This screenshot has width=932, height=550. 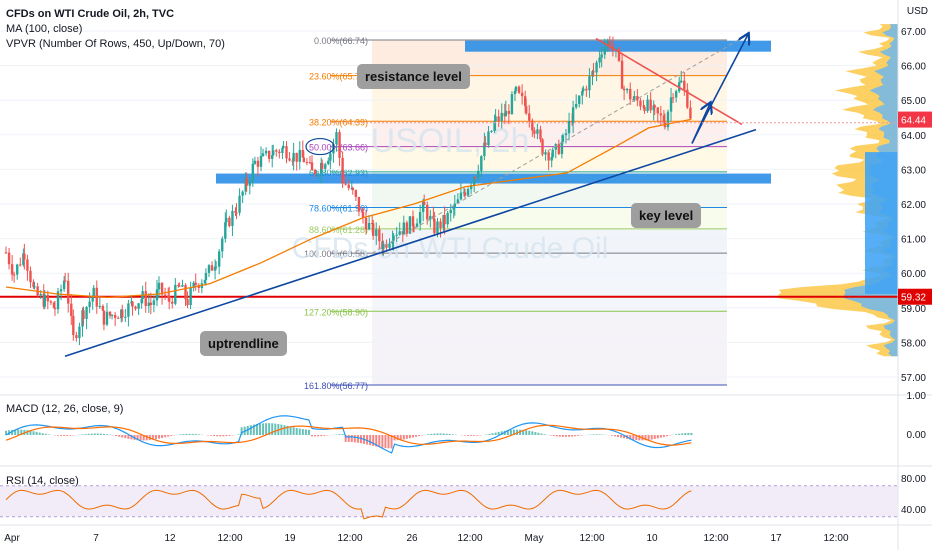 I want to click on level-badge, so click(x=915, y=296).